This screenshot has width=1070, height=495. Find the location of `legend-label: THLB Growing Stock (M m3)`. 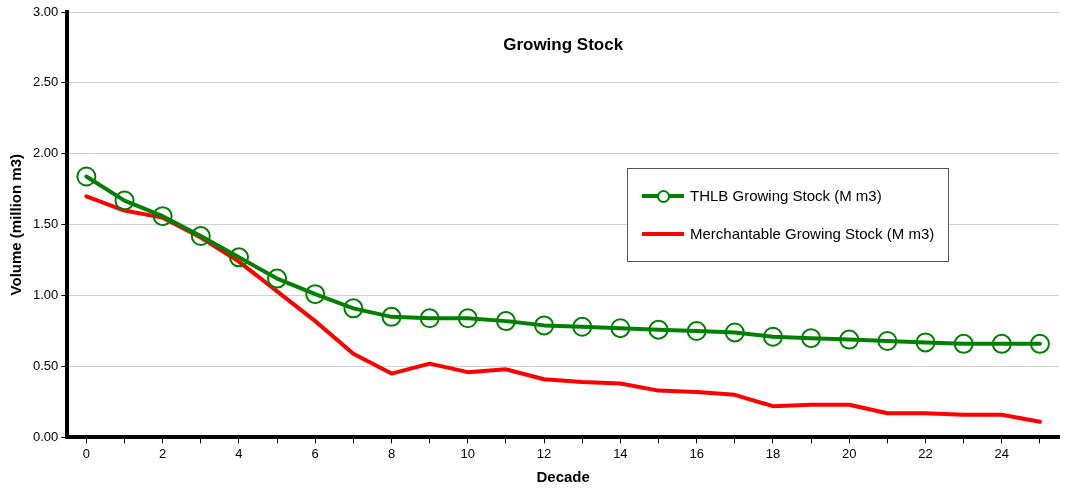

legend-label: THLB Growing Stock (M m3) is located at coordinates (786, 196).